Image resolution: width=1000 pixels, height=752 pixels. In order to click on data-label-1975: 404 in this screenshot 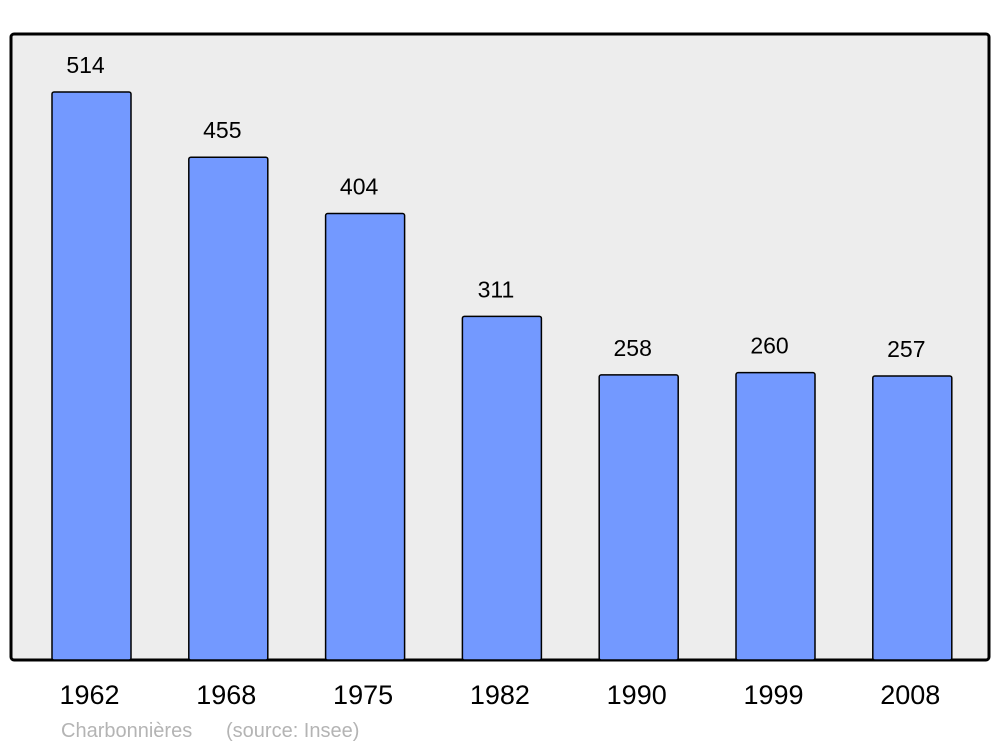, I will do `click(359, 187)`.